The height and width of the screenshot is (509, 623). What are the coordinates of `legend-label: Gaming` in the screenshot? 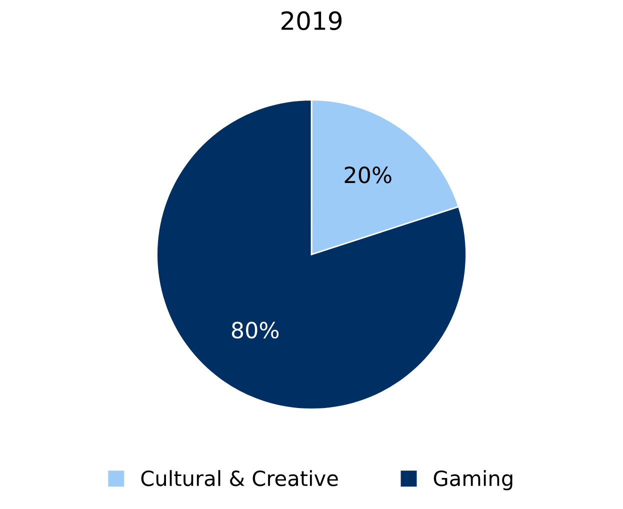 It's located at (473, 480).